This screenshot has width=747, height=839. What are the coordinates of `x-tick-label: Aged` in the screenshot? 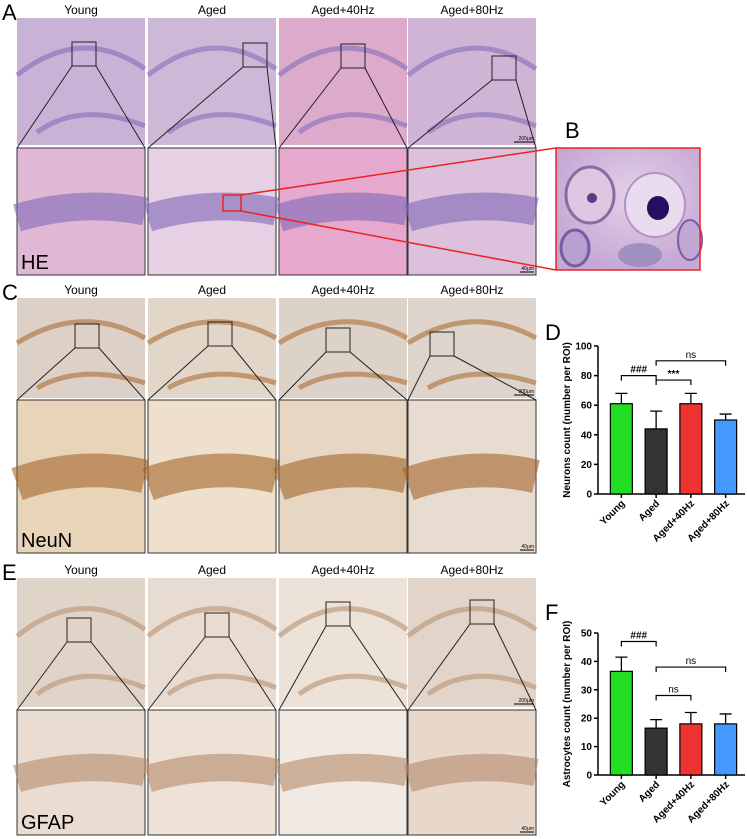 It's located at (649, 791).